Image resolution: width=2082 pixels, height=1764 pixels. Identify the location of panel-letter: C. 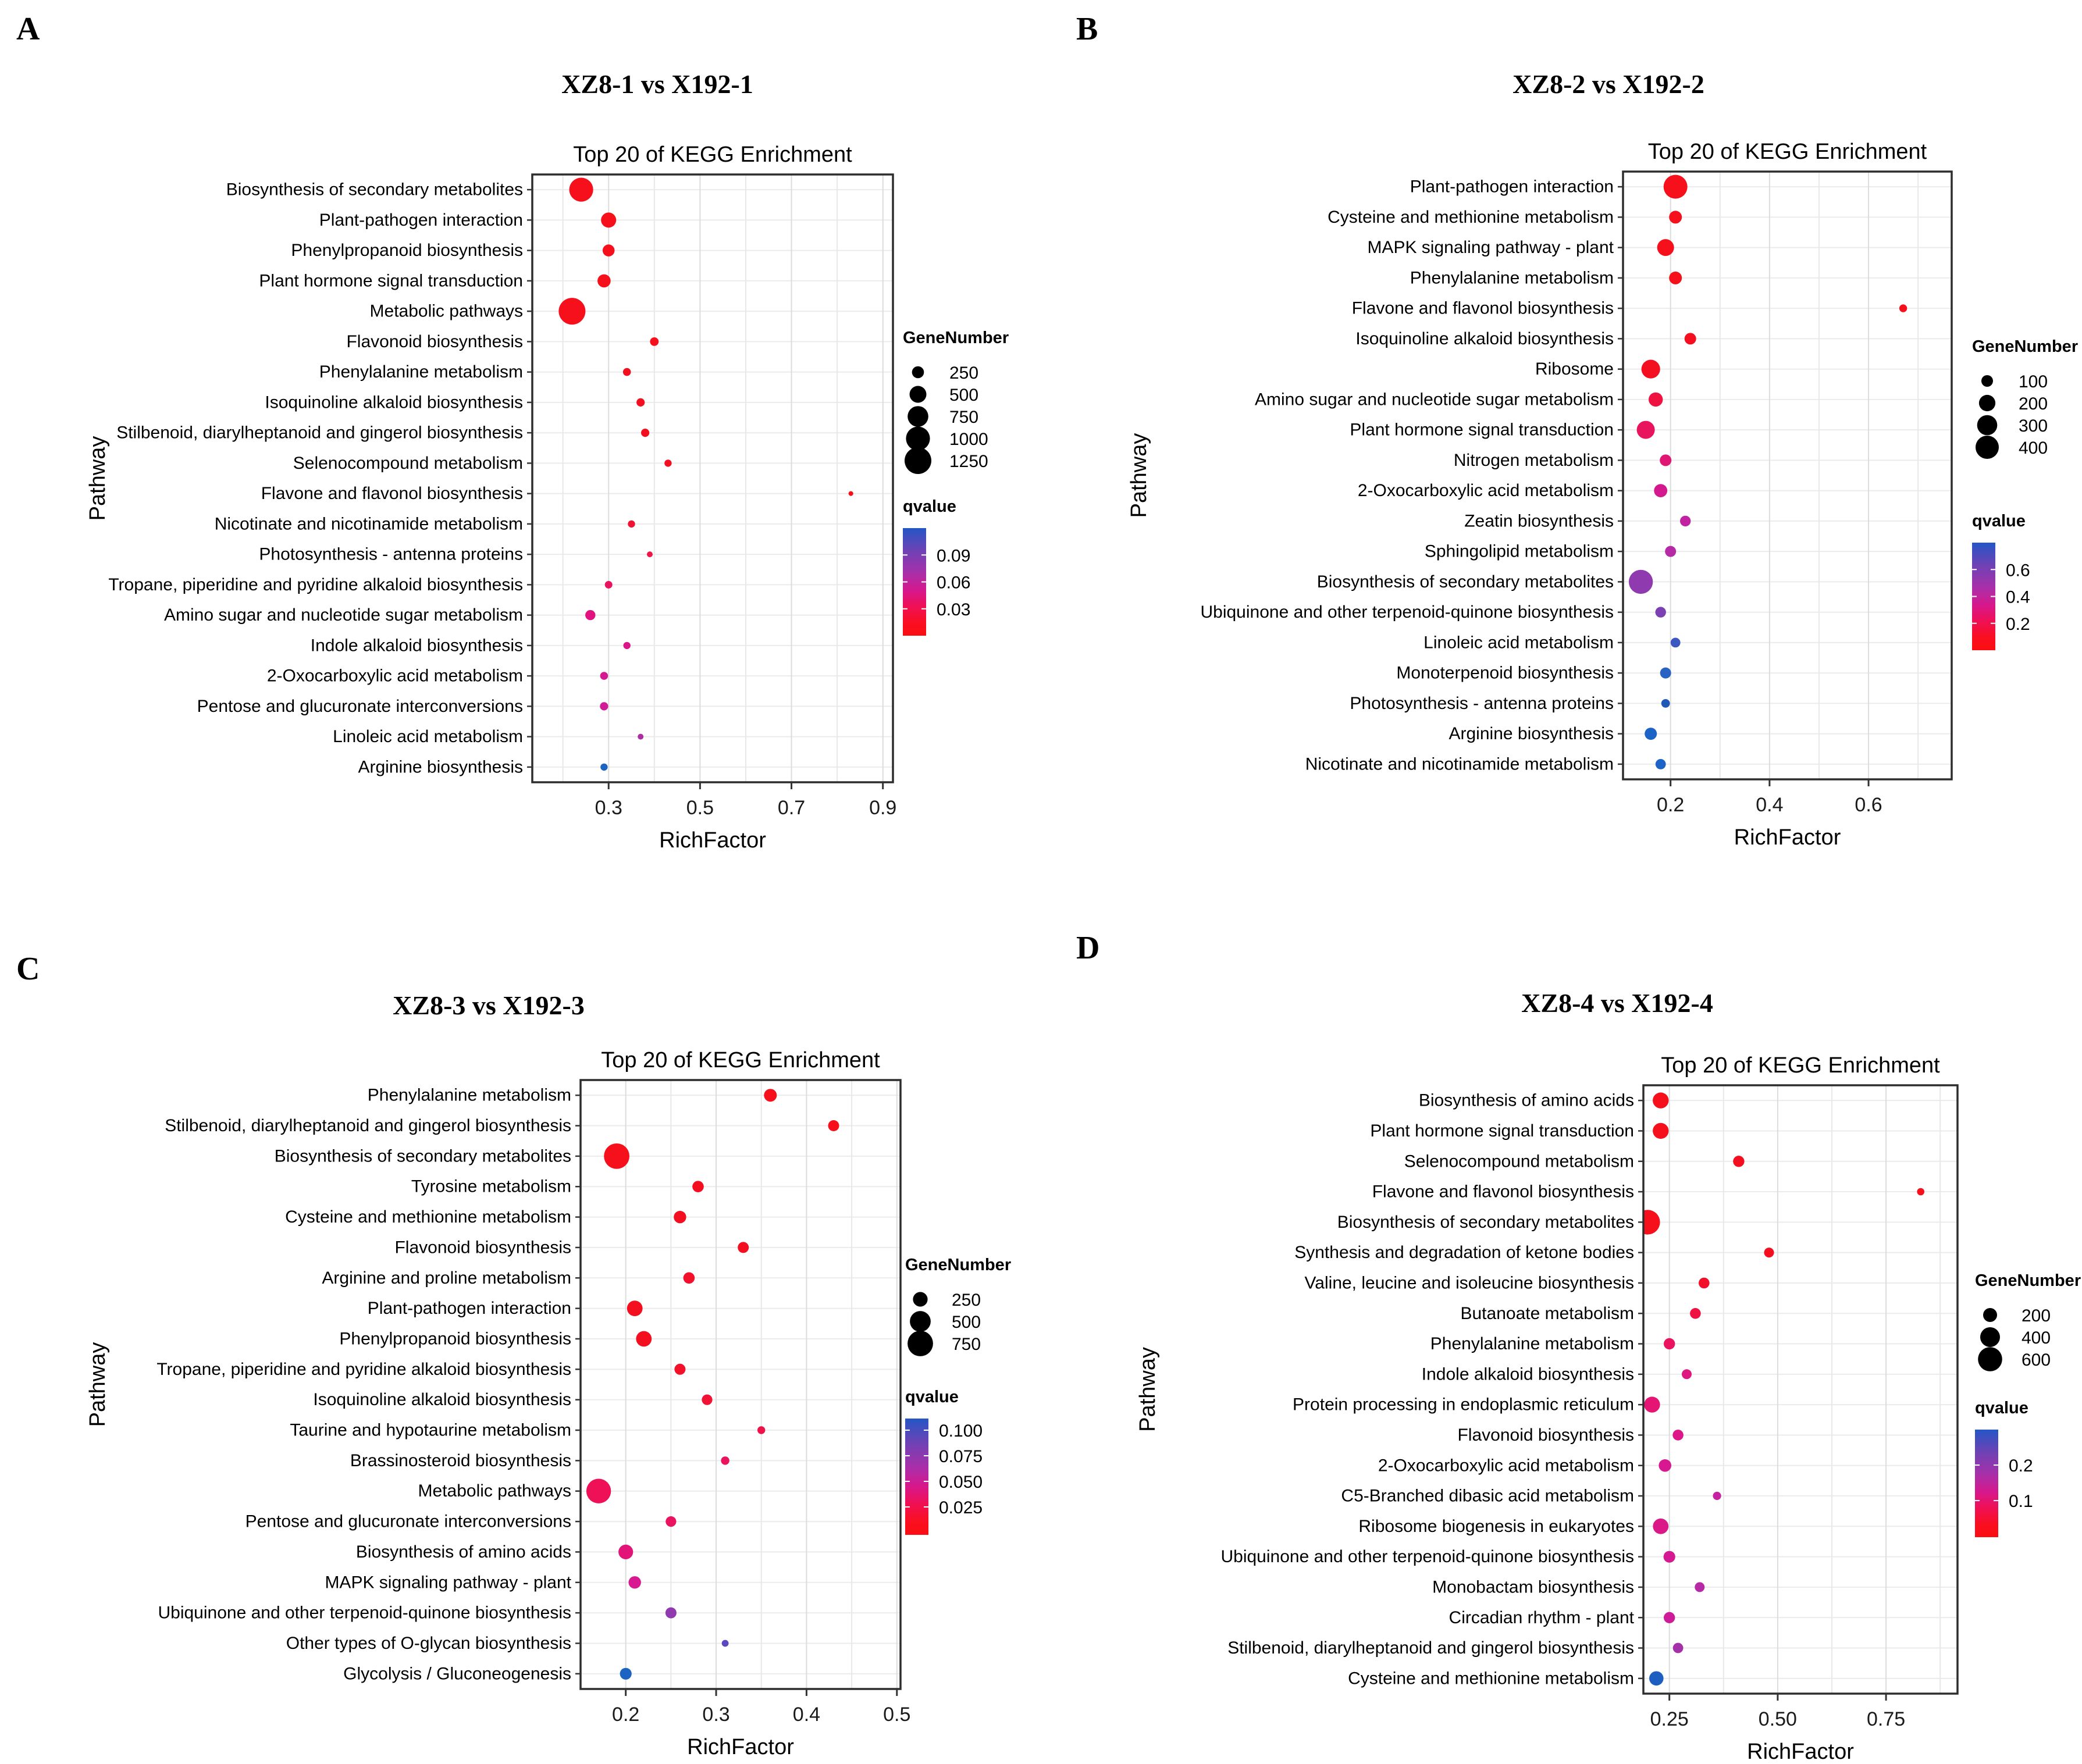
(28, 969).